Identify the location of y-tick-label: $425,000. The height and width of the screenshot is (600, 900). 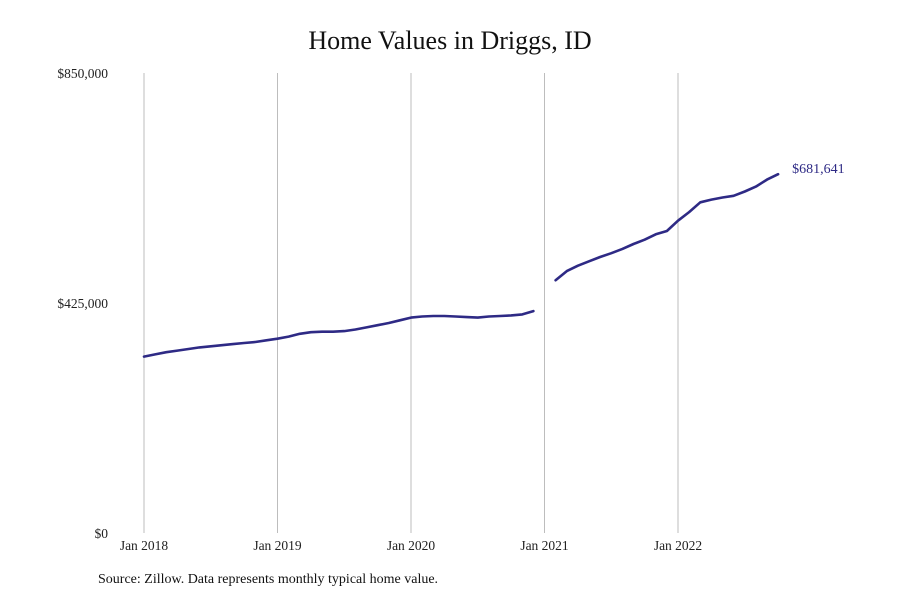
(82, 303).